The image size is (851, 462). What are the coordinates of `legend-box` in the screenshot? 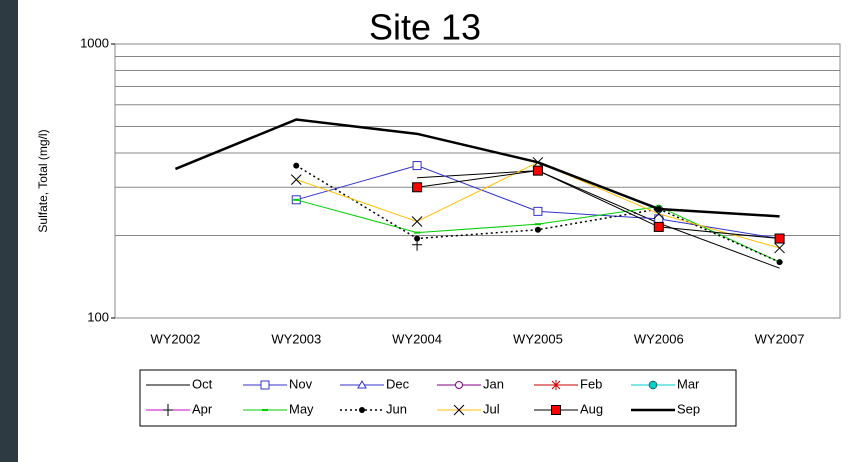 It's located at (438, 398).